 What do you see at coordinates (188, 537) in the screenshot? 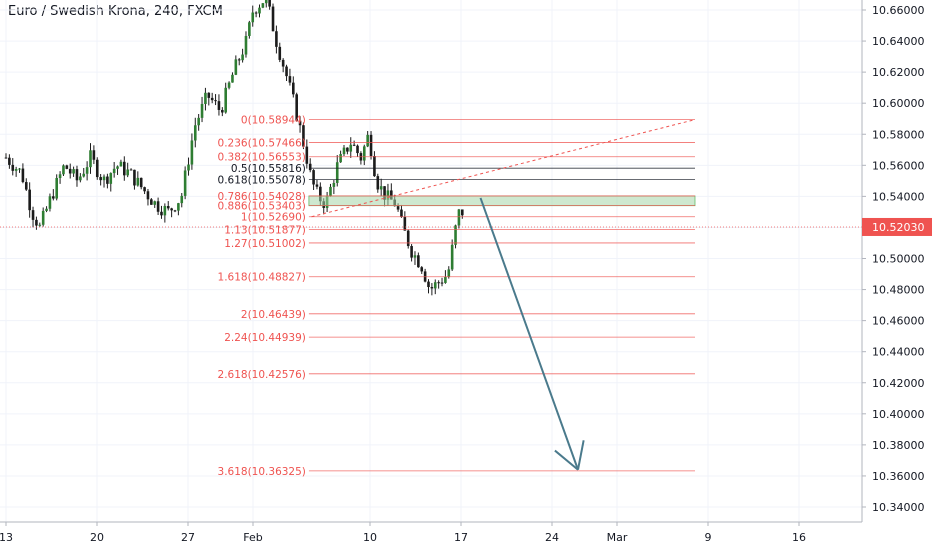
I see `time-tick-label: 27` at bounding box center [188, 537].